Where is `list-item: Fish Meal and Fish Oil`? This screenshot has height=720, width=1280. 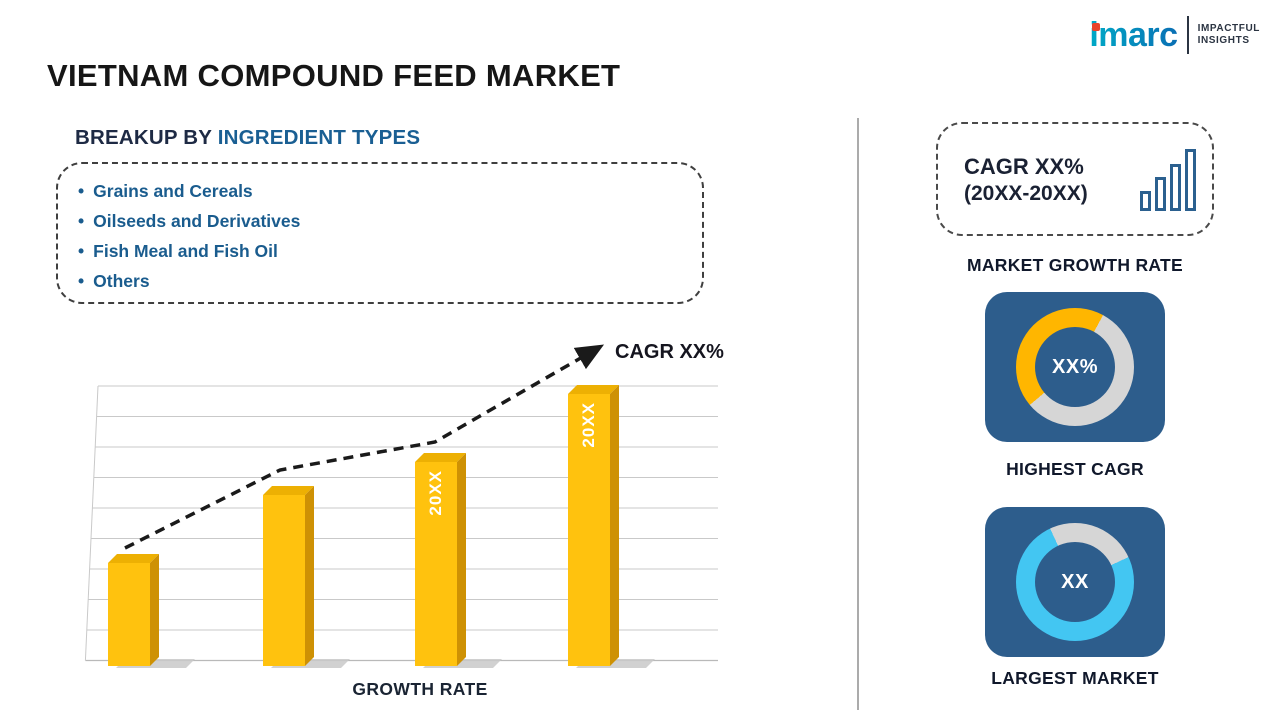
list-item: Fish Meal and Fish Oil is located at coordinates (390, 251).